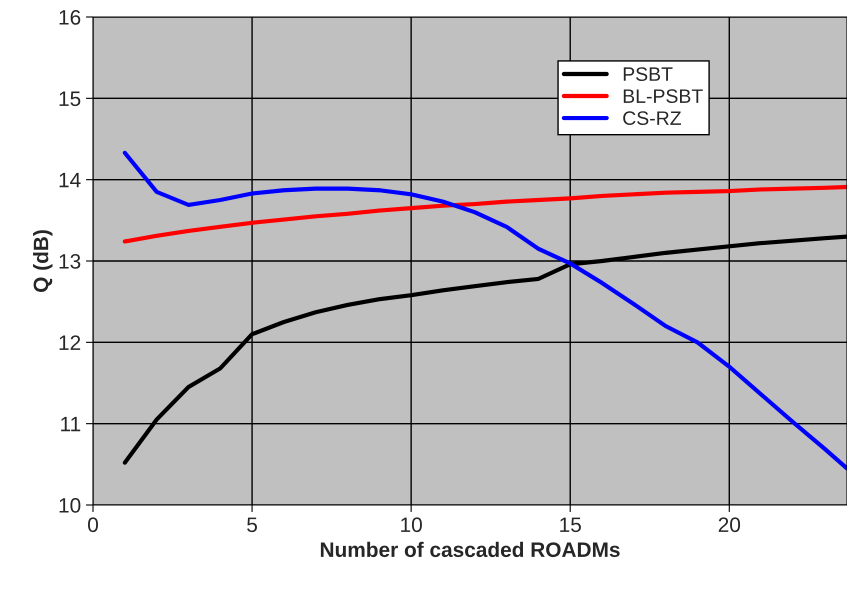 The image size is (847, 592). What do you see at coordinates (652, 118) in the screenshot?
I see `legend-label: CS-RZ` at bounding box center [652, 118].